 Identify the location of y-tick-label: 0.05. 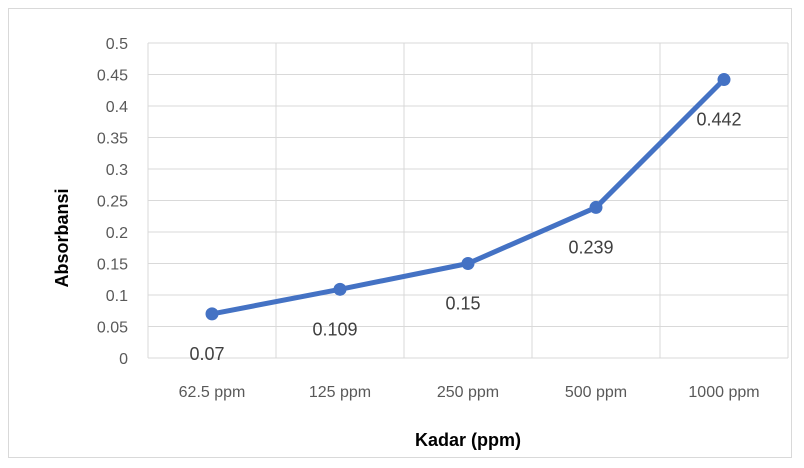
(112, 328).